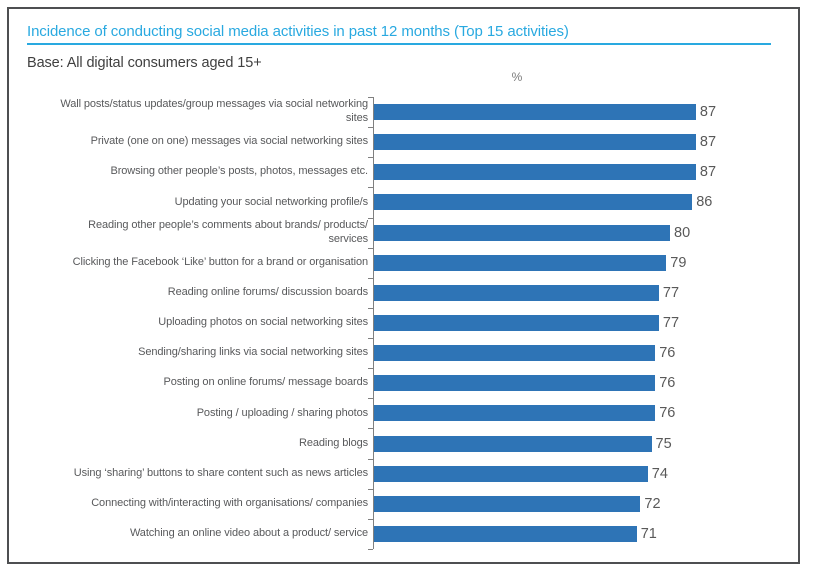 This screenshot has width=813, height=576. Describe the element at coordinates (678, 262) in the screenshot. I see `value-label: 79` at that location.